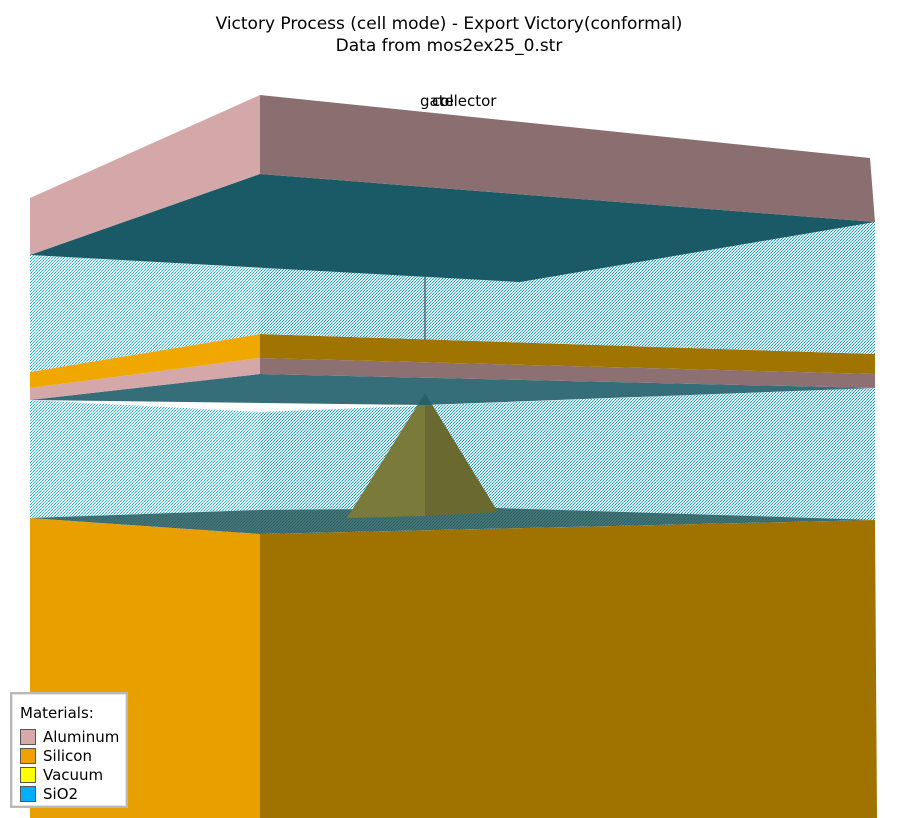  I want to click on oxide-upper-right-face, so click(567, 288).